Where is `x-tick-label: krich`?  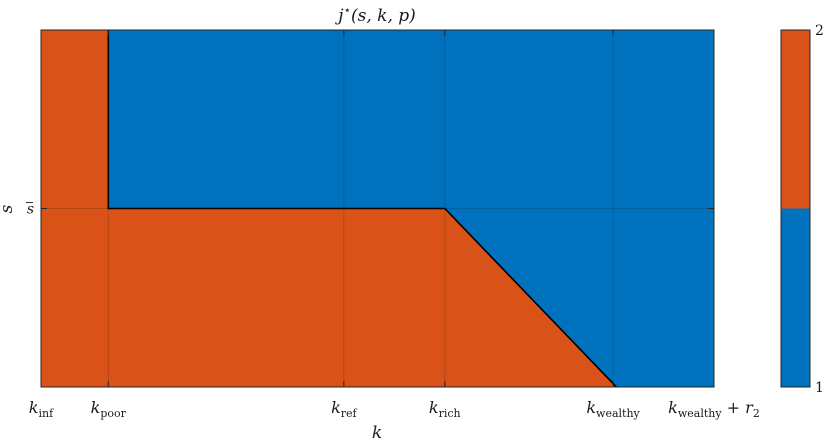 x-tick-label: krich is located at coordinates (445, 409).